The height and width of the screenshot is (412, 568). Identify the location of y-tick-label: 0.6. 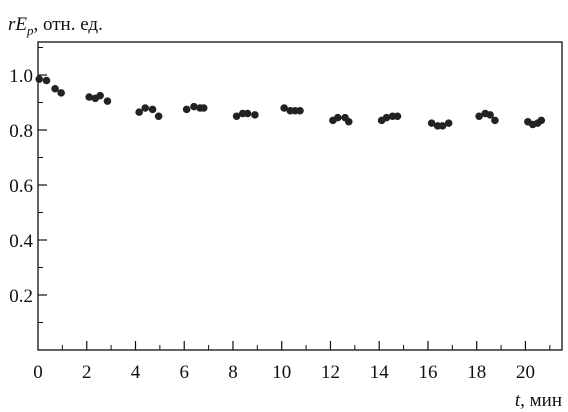
(21, 186).